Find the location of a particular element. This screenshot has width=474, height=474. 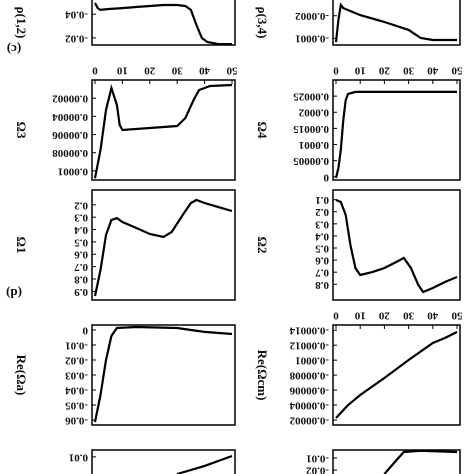

y-tick-label: 0.00006 is located at coordinates (70, 135).